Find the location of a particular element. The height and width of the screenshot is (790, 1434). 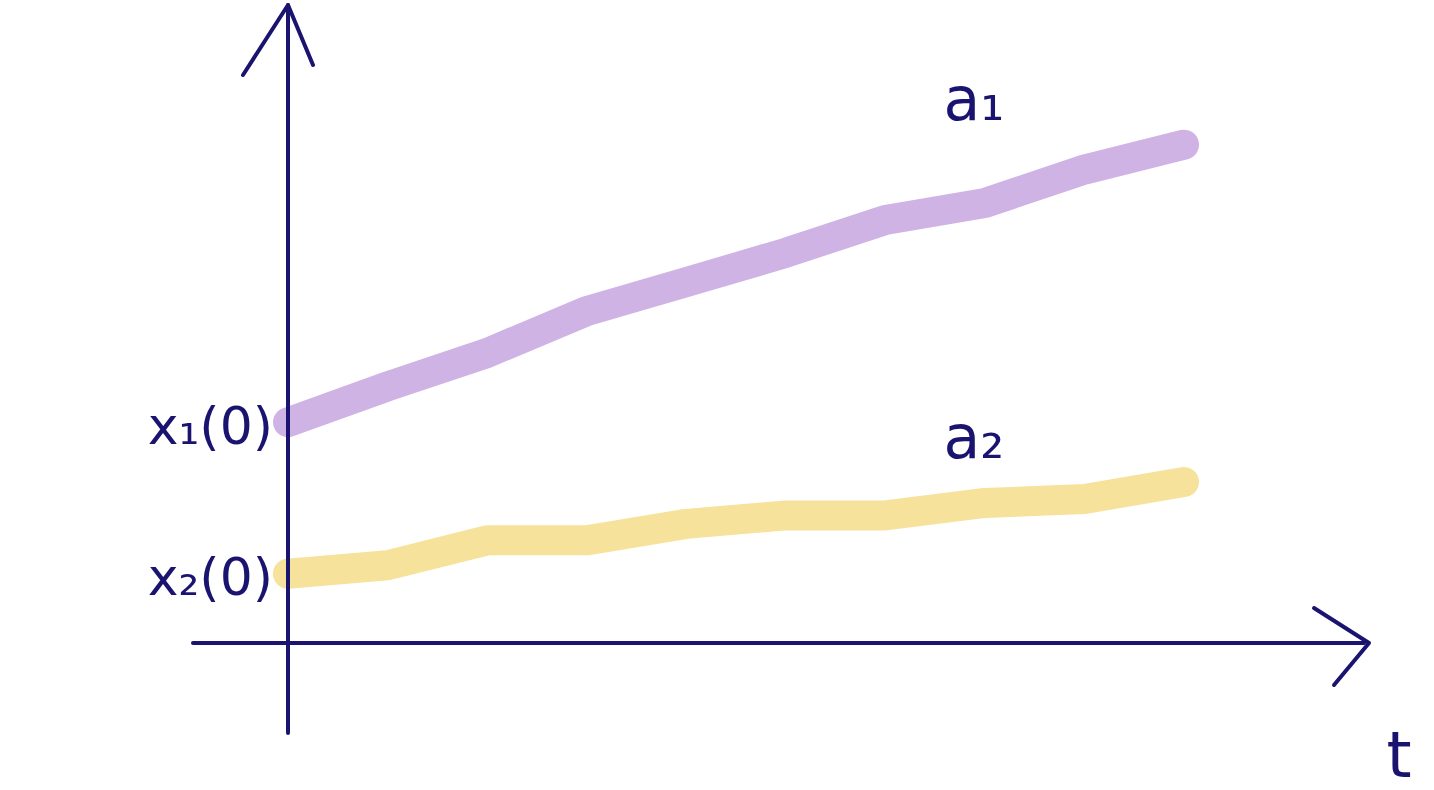

annotation: x₁(0) is located at coordinates (210, 425).